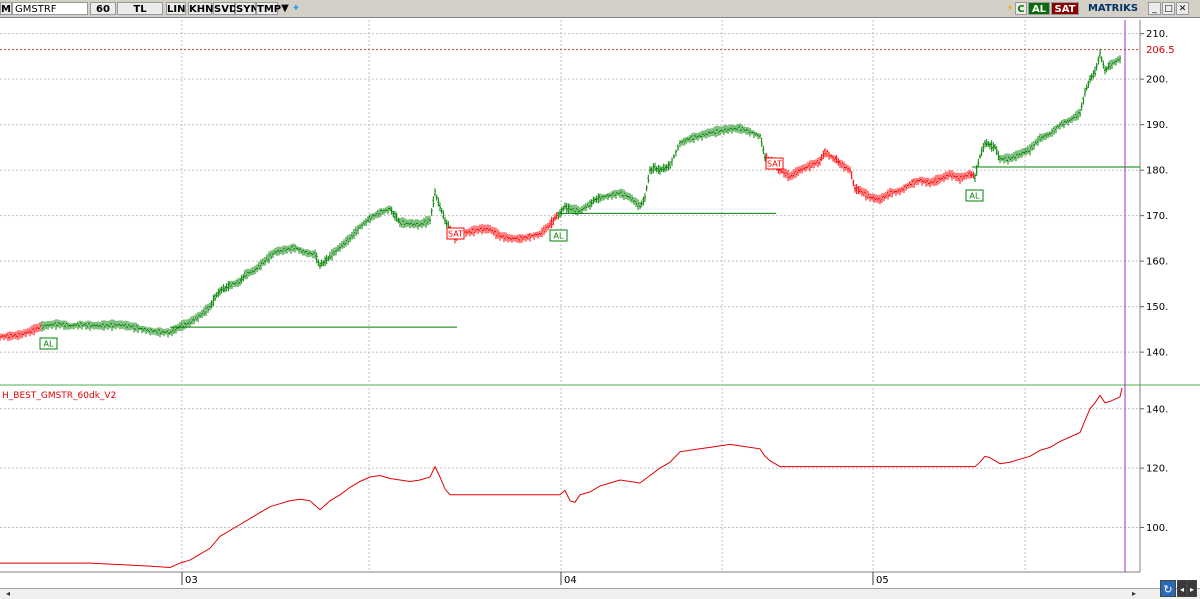 The image size is (1200, 599). Describe the element at coordinates (50, 8) in the screenshot. I see `symbol-field: GMSTRF` at that location.